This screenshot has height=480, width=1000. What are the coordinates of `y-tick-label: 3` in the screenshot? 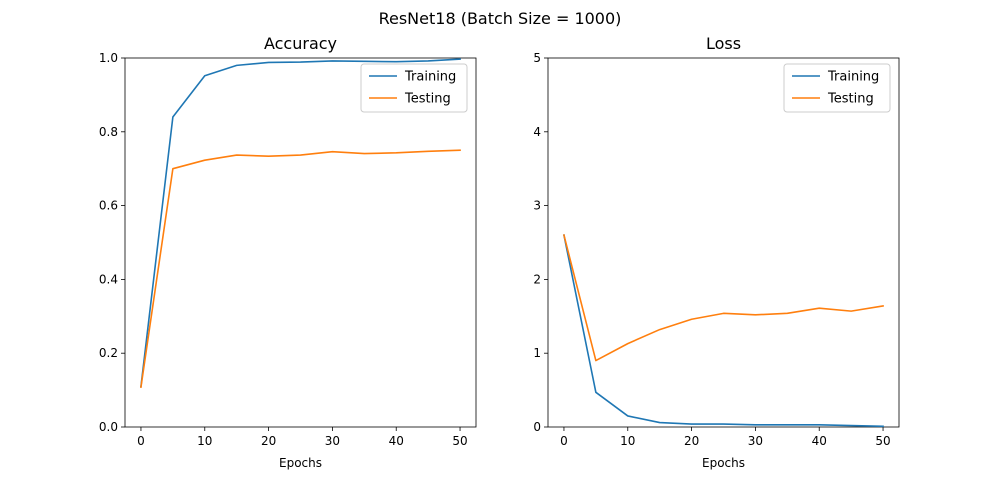 It's located at (537, 206).